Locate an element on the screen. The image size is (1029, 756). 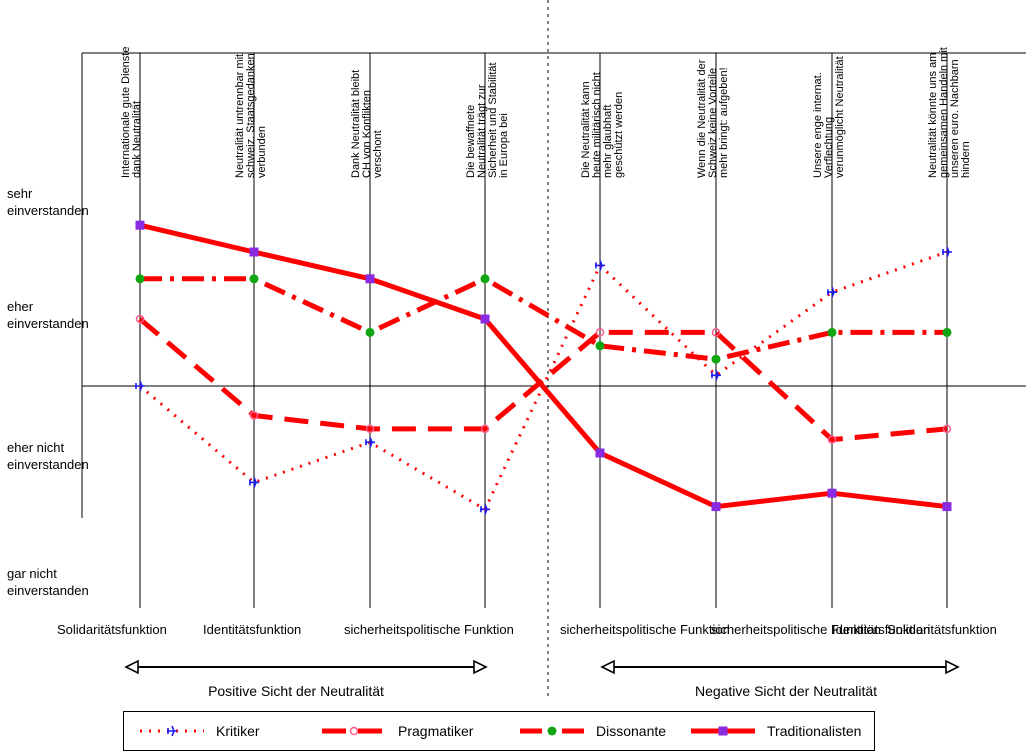
legend-item-pragmatiker: Pragmatiker is located at coordinates (396, 731).